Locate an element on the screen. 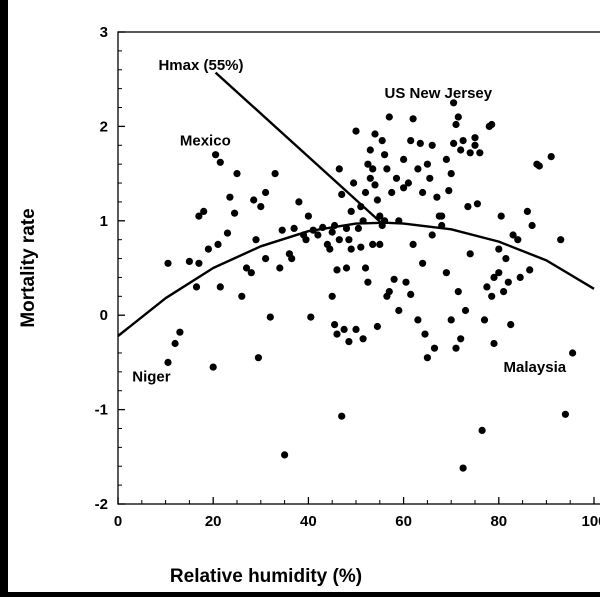 This screenshot has height=597, width=600. x-tick-label: 20 is located at coordinates (213, 521).